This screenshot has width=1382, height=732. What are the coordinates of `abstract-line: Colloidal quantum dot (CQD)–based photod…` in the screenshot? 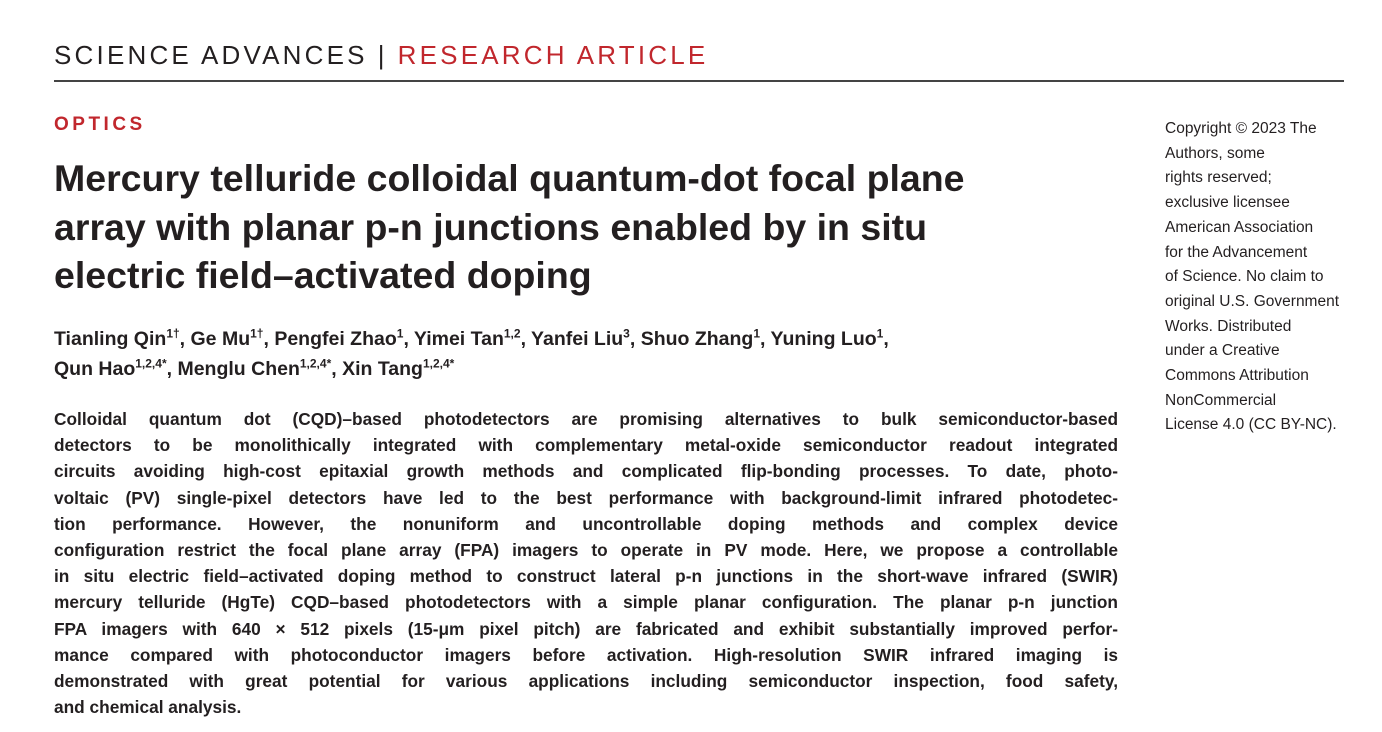 It's located at (586, 419).